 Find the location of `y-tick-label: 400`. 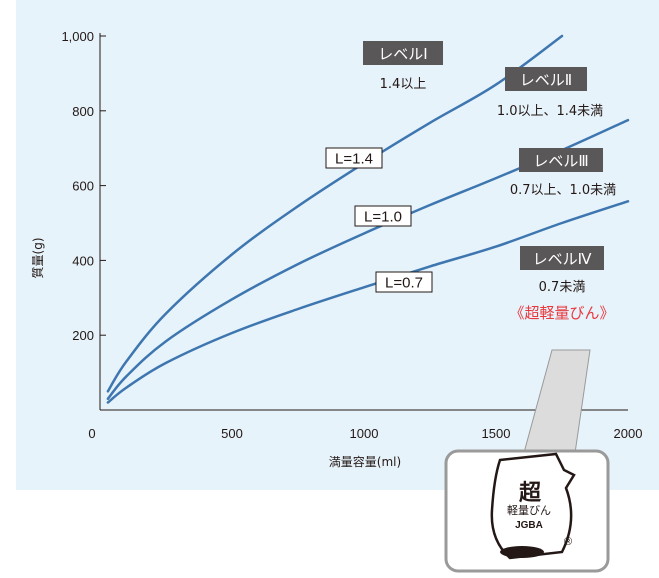

y-tick-label: 400 is located at coordinates (83, 260).